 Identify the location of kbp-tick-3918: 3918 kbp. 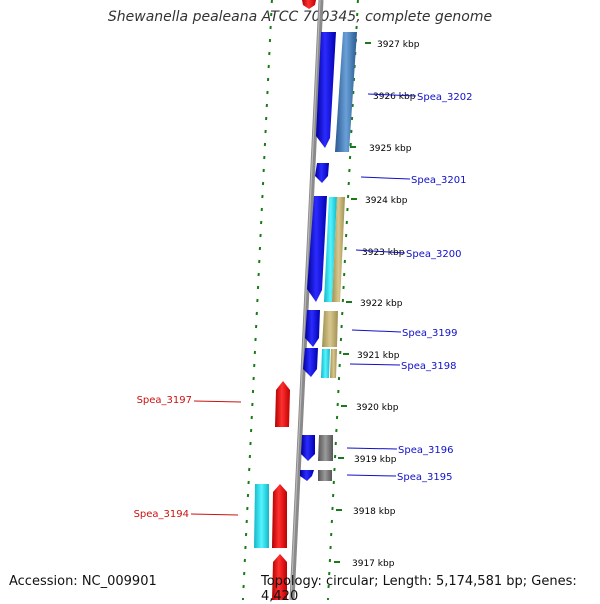
(366, 512).